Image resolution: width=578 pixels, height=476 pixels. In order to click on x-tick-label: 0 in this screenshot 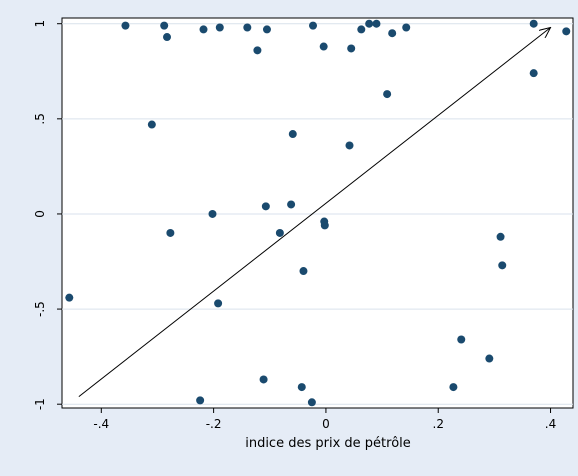, I will do `click(326, 424)`.